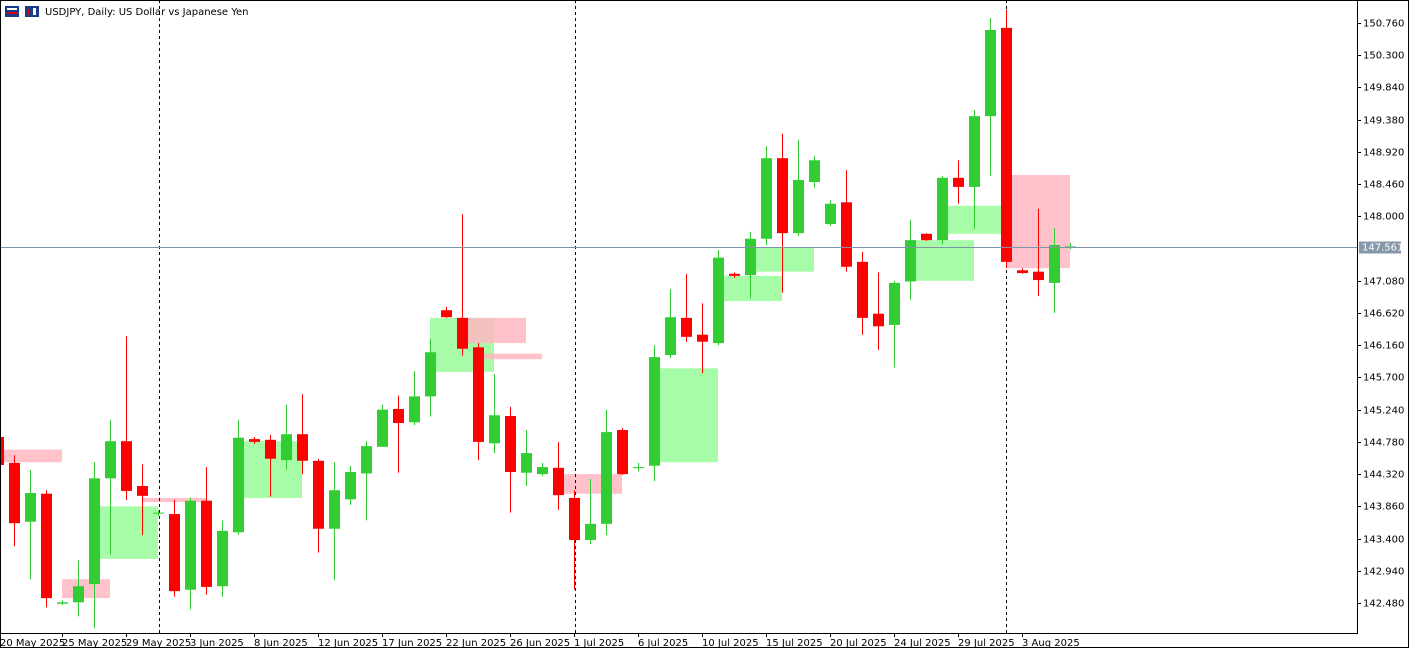 The image size is (1409, 648). Describe the element at coordinates (794, 643) in the screenshot. I see `x-tick-label: 15 Jul 2025` at that location.